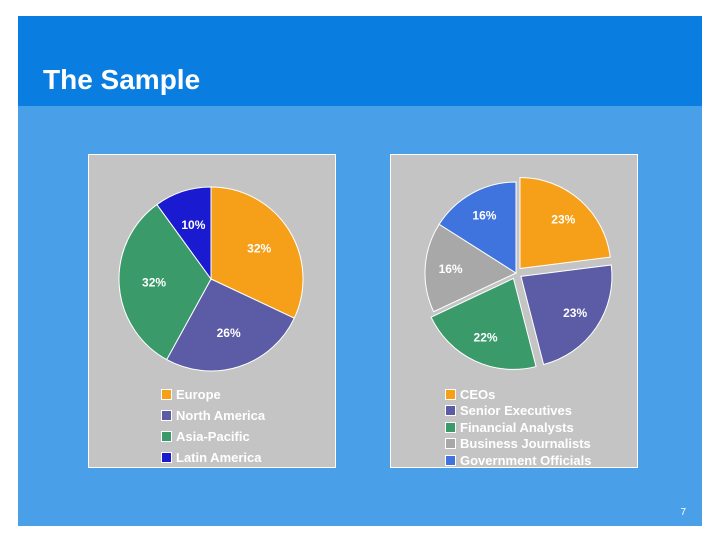 Image resolution: width=720 pixels, height=540 pixels. I want to click on legend-label: North America, so click(221, 415).